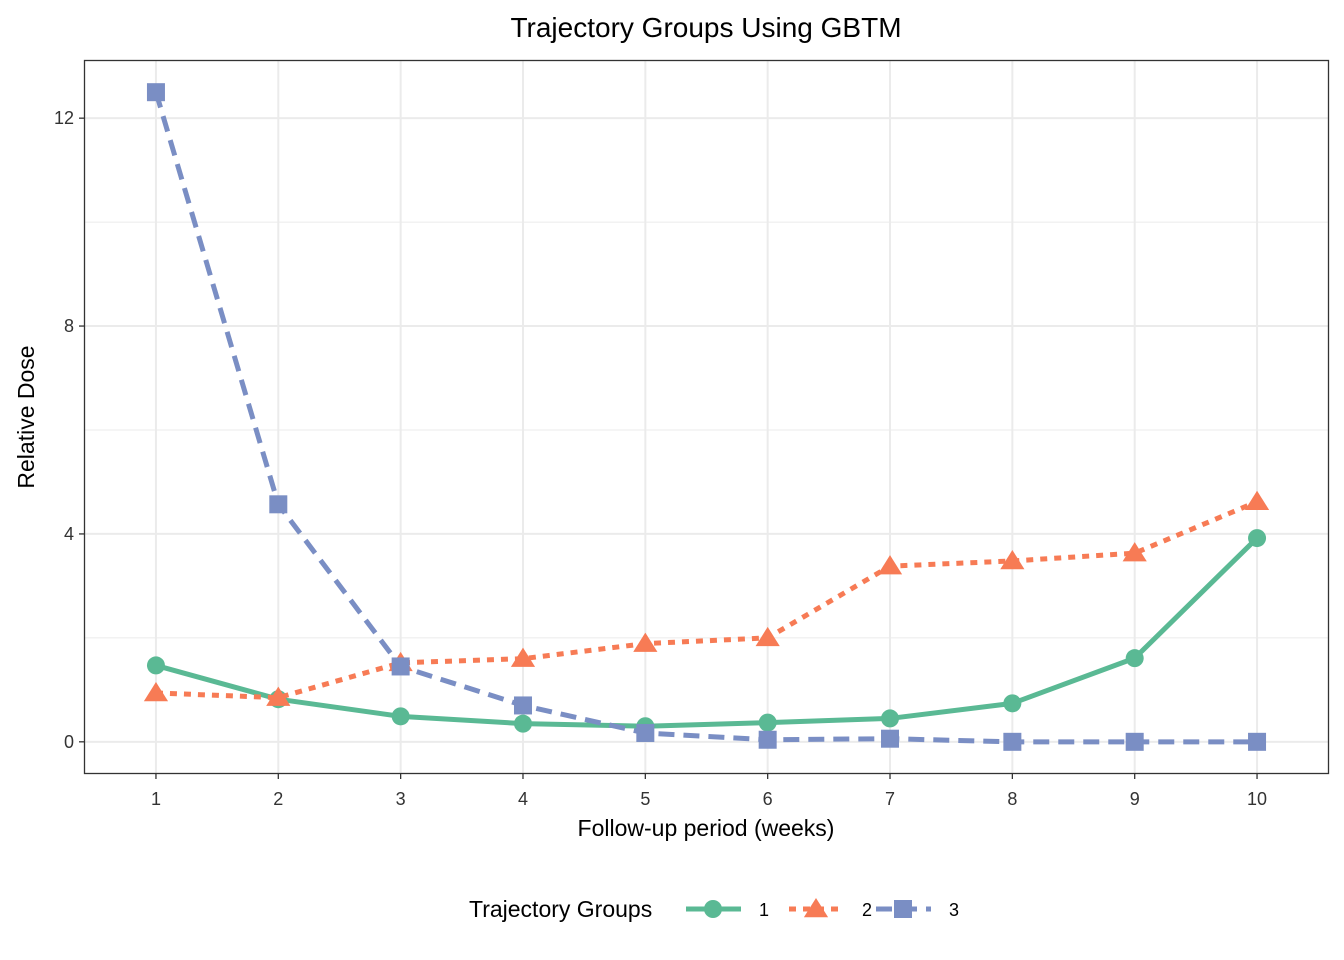 Image resolution: width=1344 pixels, height=960 pixels. What do you see at coordinates (1135, 799) in the screenshot?
I see `x-tick-label: 9` at bounding box center [1135, 799].